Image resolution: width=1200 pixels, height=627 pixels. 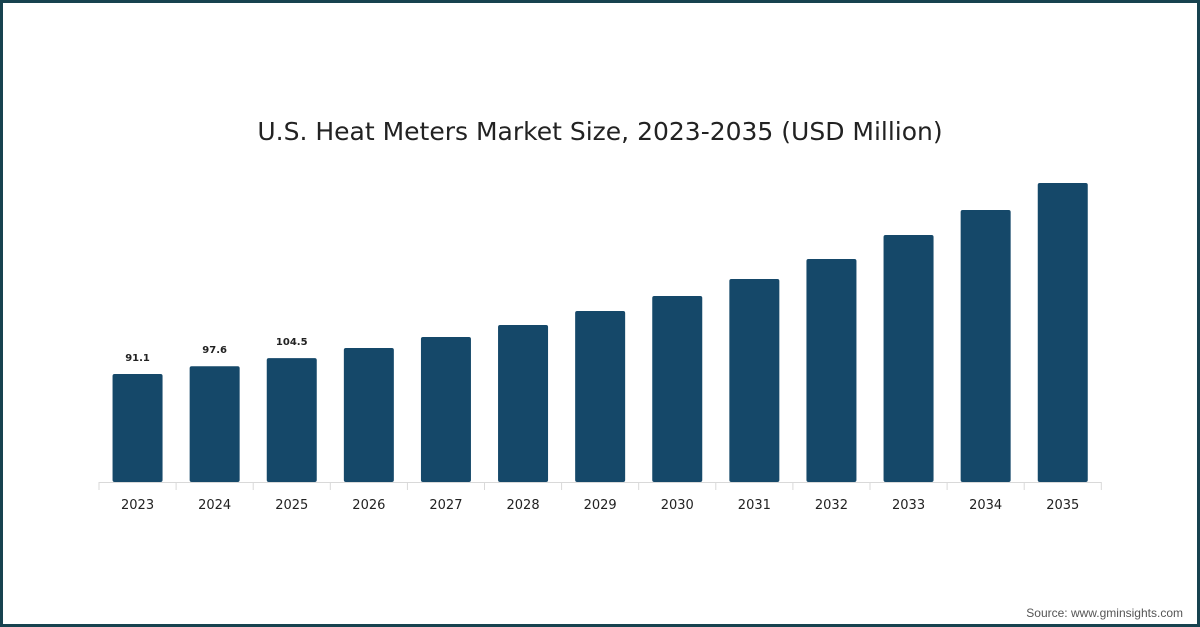 I want to click on bar-2025, so click(x=291, y=420).